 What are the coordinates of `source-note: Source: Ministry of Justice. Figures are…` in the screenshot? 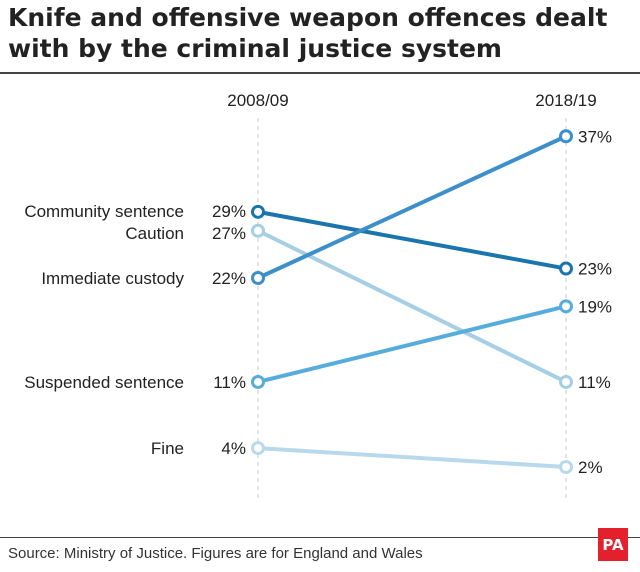 It's located at (215, 553).